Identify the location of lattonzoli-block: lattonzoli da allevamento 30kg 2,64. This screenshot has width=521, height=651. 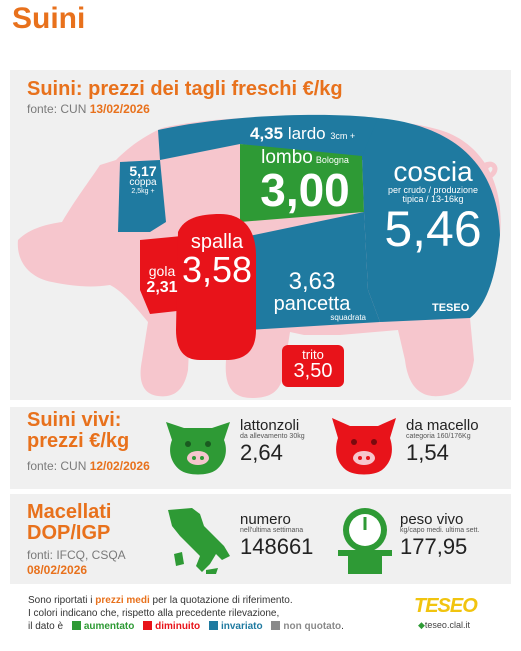
(272, 441).